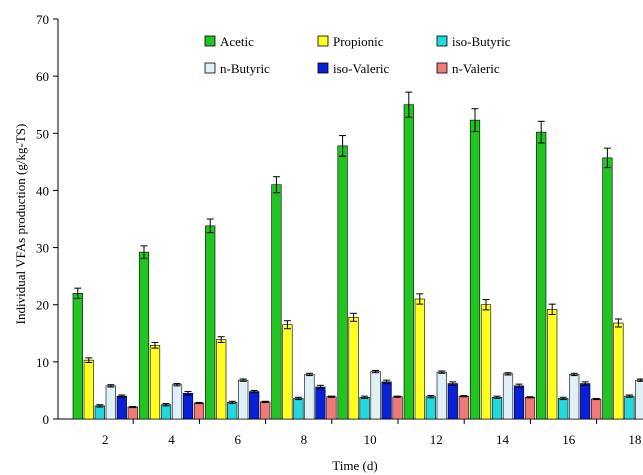 This screenshot has width=643, height=475. I want to click on x-tick-label: 8, so click(304, 439).